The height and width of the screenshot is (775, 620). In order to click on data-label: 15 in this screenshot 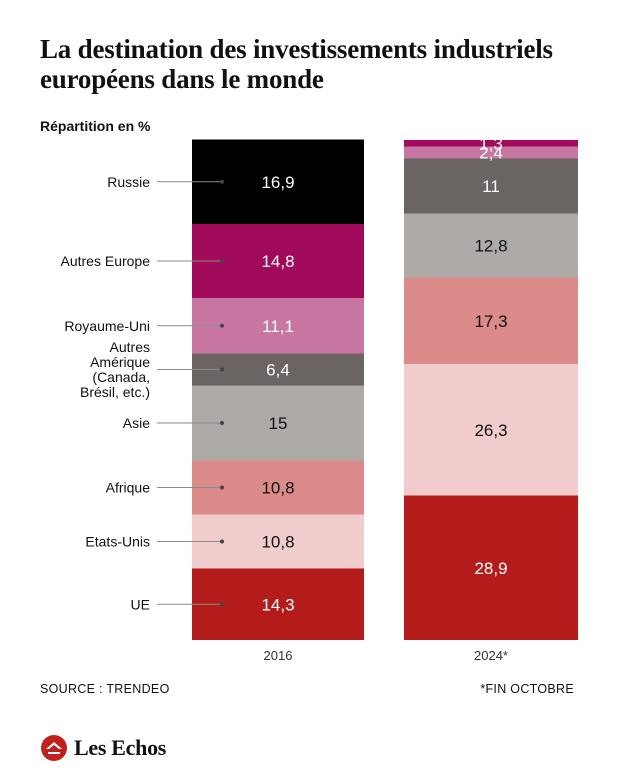, I will do `click(278, 423)`.